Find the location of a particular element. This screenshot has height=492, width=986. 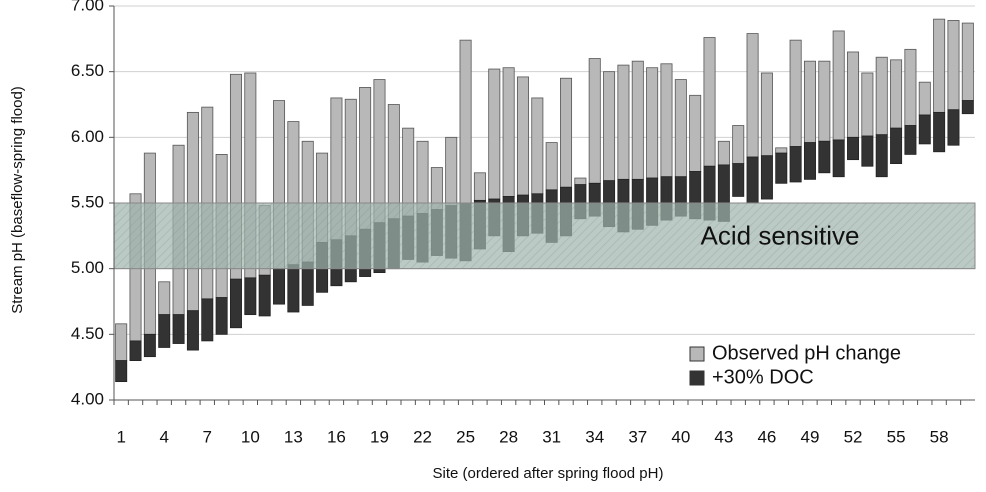

y-tick-label: 4.00 is located at coordinates (87, 398).